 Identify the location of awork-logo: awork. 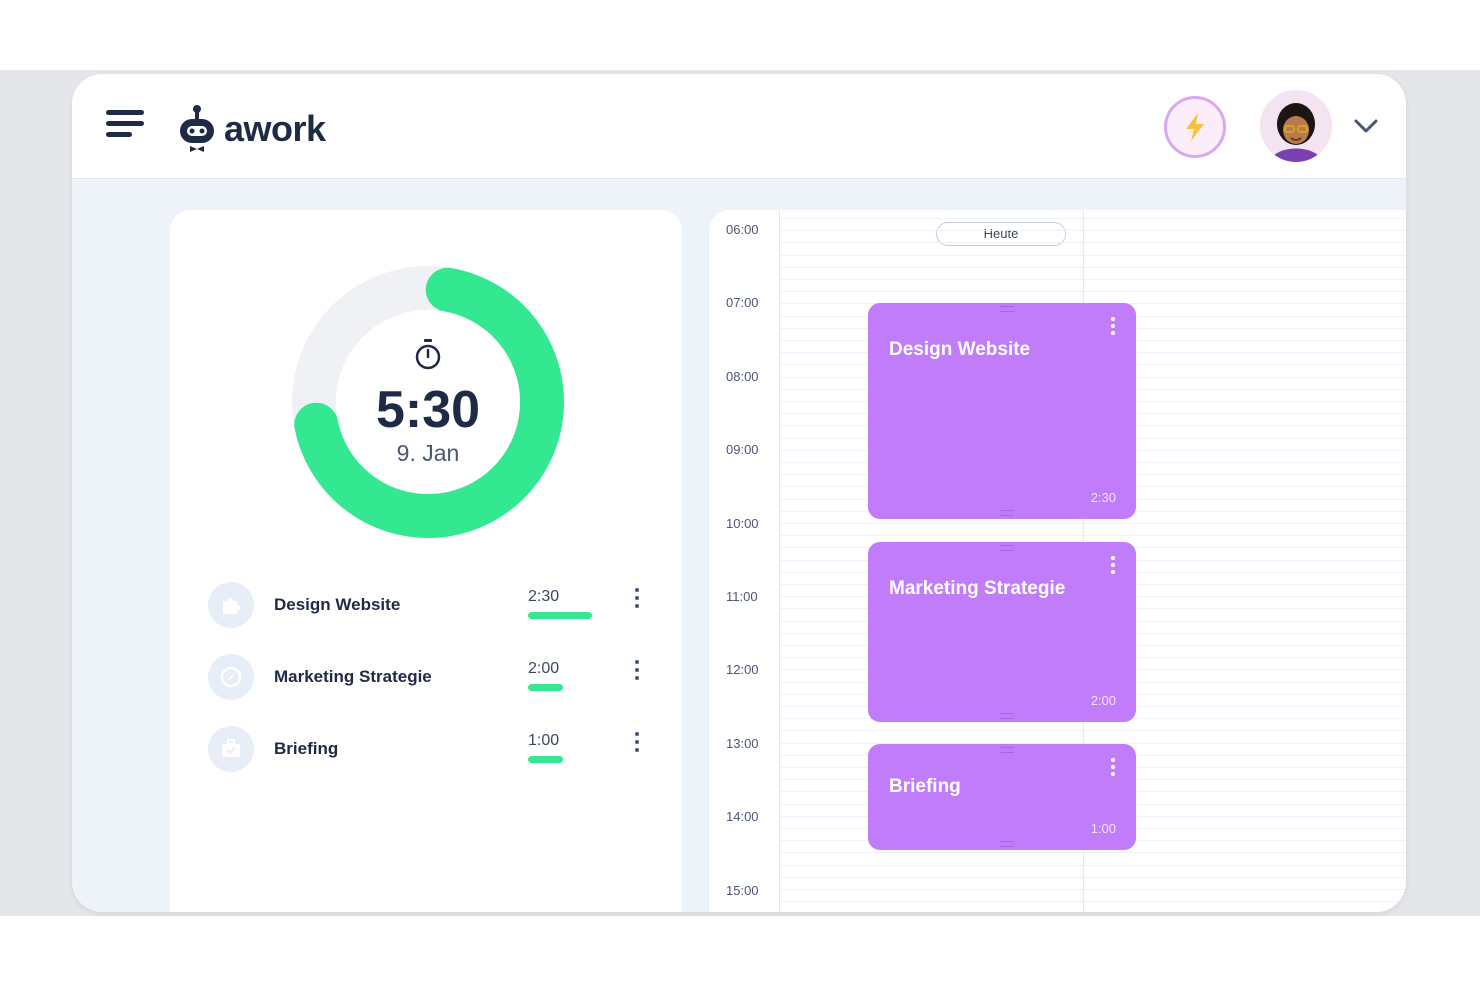
(252, 129).